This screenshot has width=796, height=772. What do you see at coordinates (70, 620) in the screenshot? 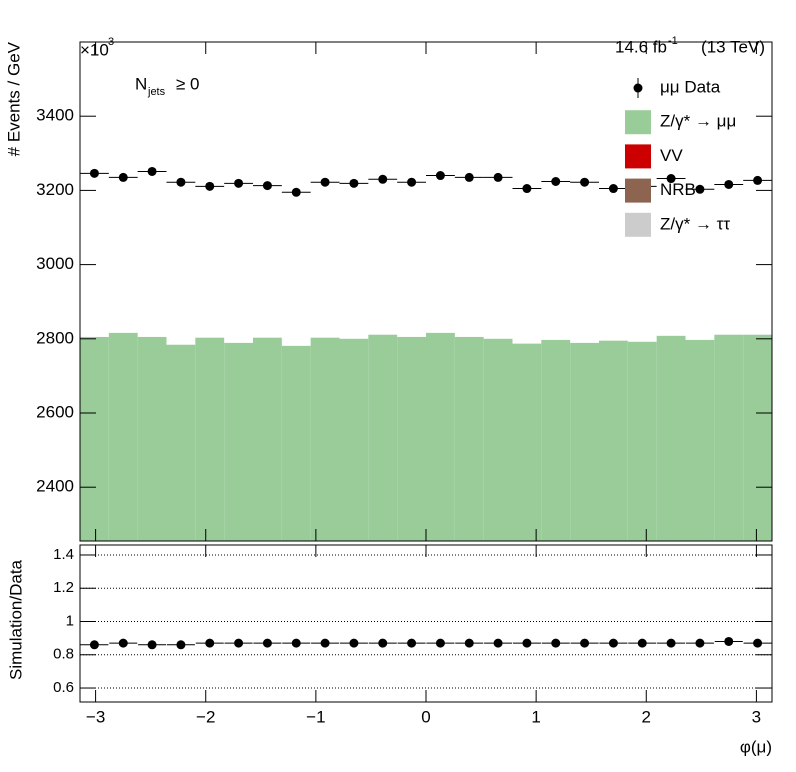
I see `y-tick-label: 1` at bounding box center [70, 620].